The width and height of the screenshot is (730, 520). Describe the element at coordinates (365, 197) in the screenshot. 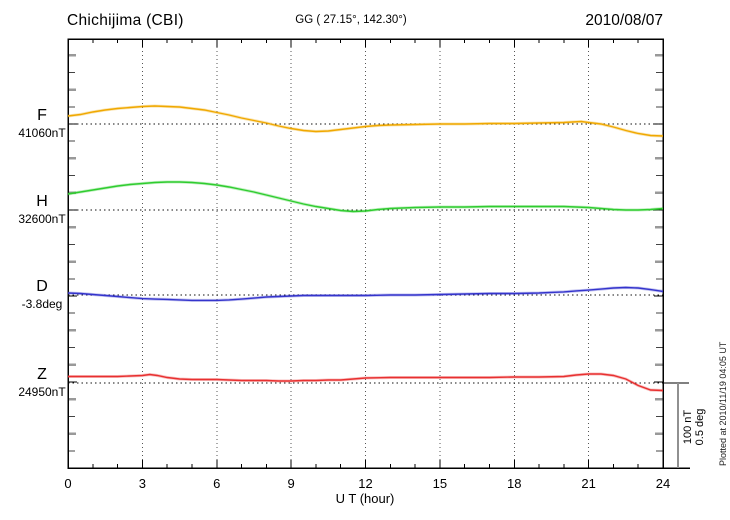

I see `trace-H` at that location.